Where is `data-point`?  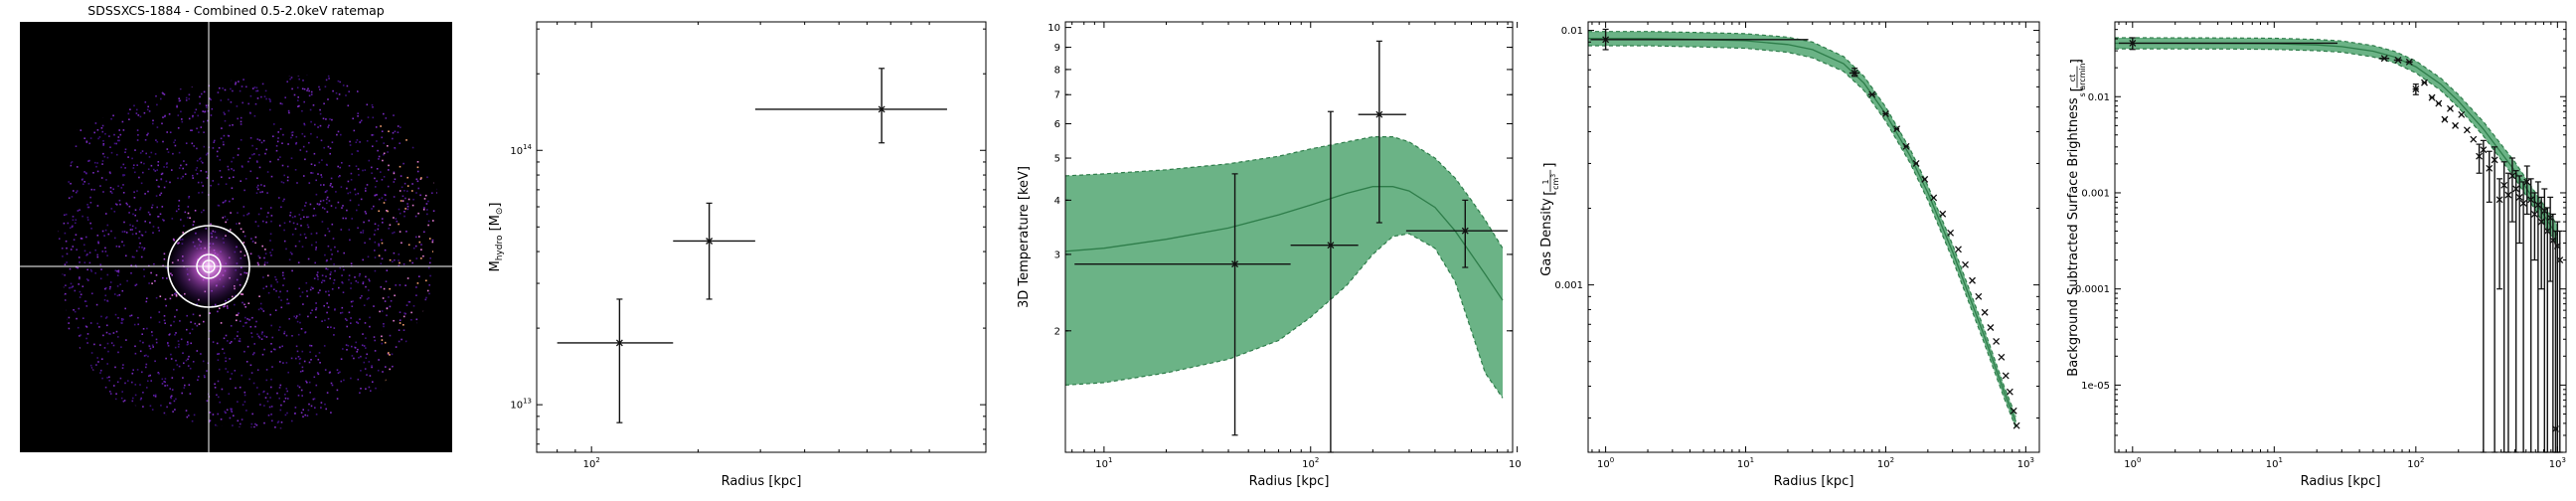 data-point is located at coordinates (850, 106).